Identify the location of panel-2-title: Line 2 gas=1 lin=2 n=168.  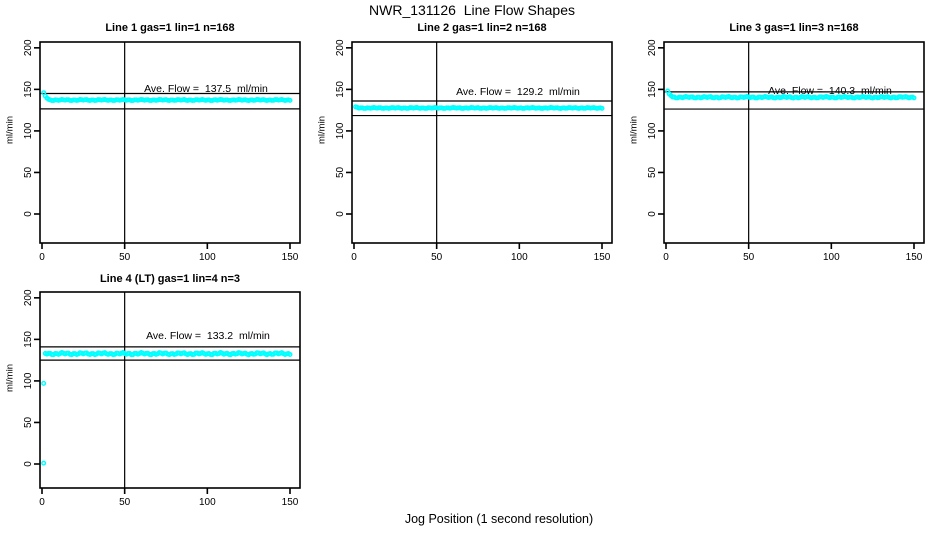
(482, 28).